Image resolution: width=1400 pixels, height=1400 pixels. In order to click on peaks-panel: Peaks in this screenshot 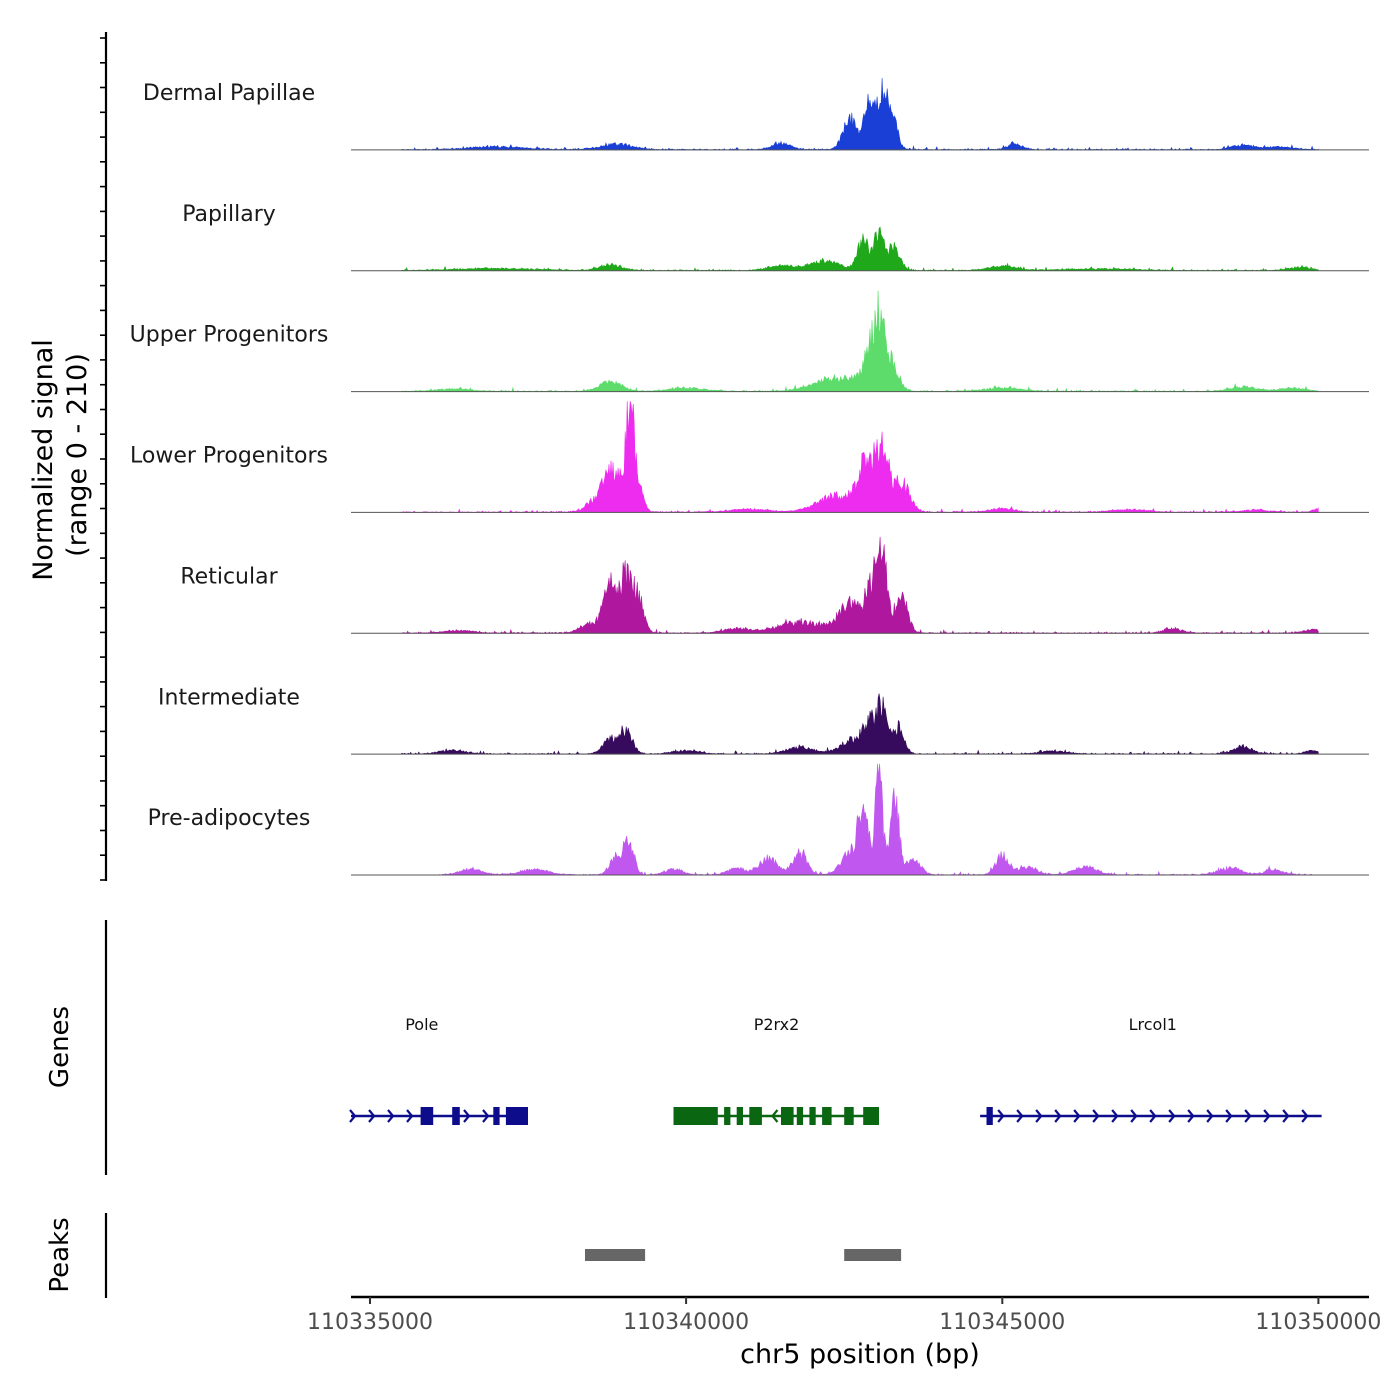, I will do `click(473, 1255)`.